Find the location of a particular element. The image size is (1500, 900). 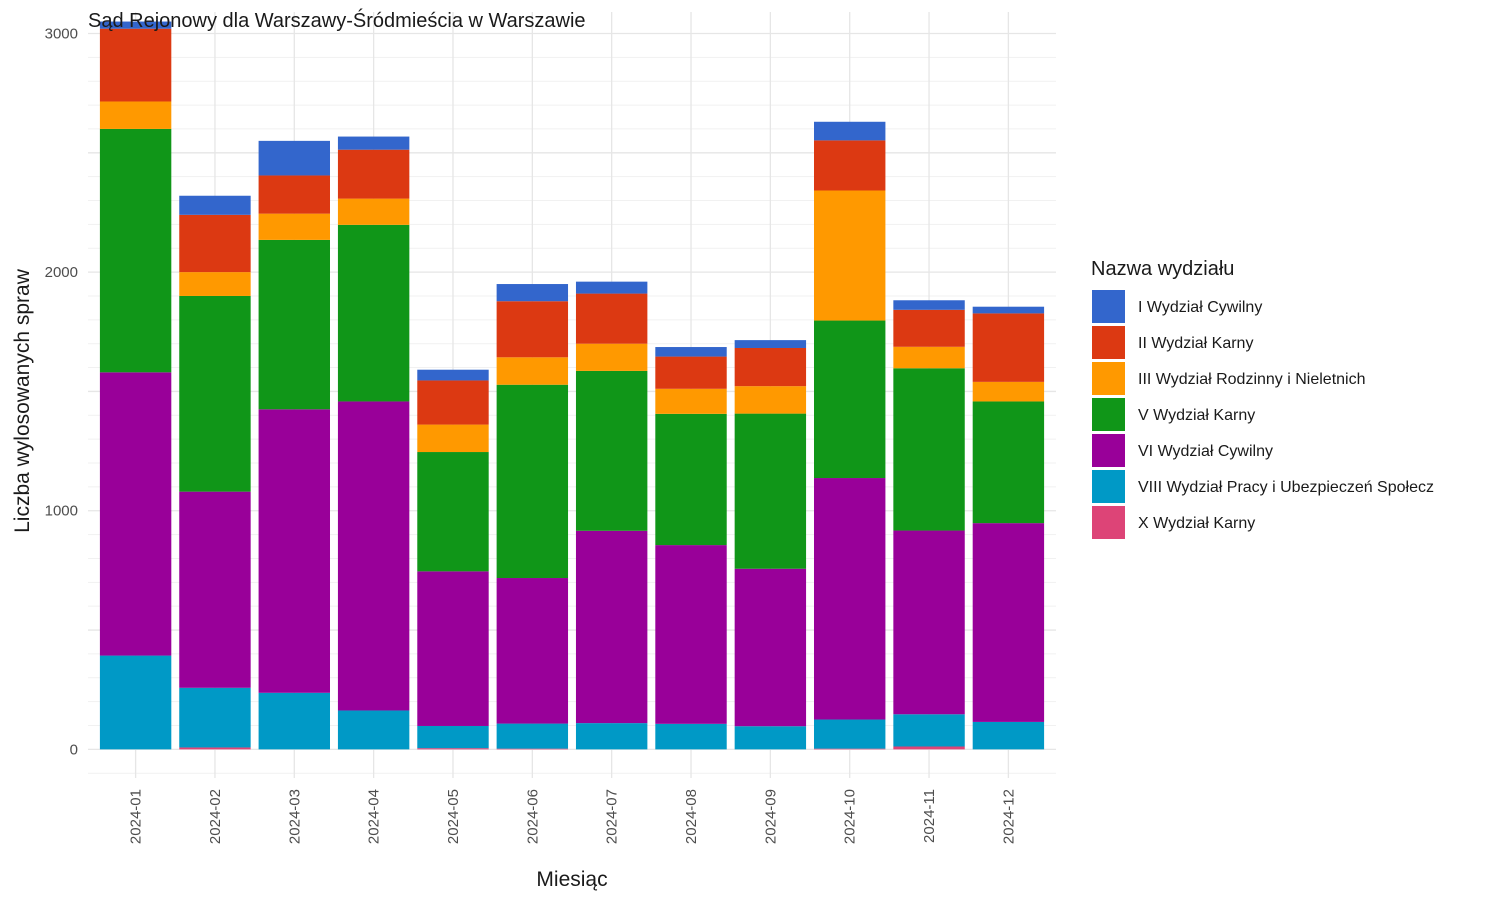

y-tick-label: 3000 is located at coordinates (61, 33).